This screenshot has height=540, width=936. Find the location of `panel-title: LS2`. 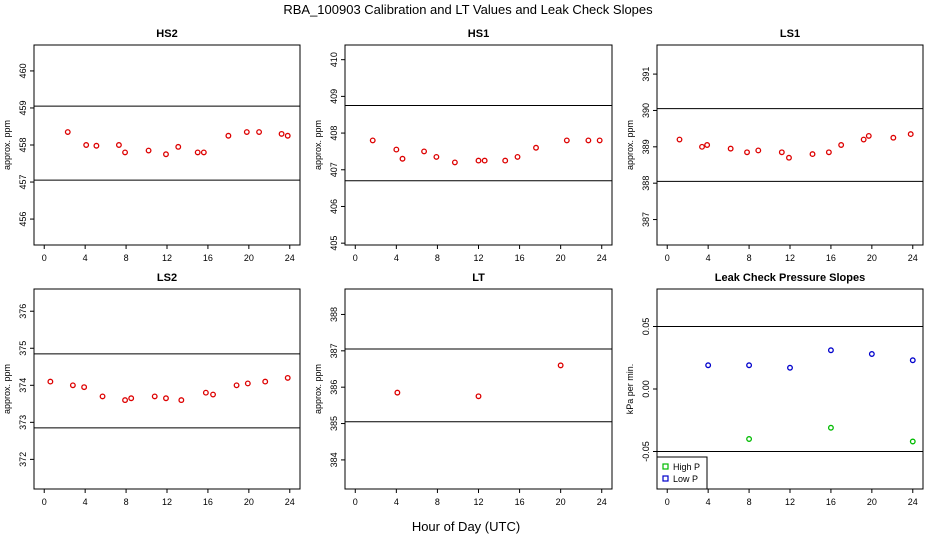

panel-title: LS2 is located at coordinates (167, 278).